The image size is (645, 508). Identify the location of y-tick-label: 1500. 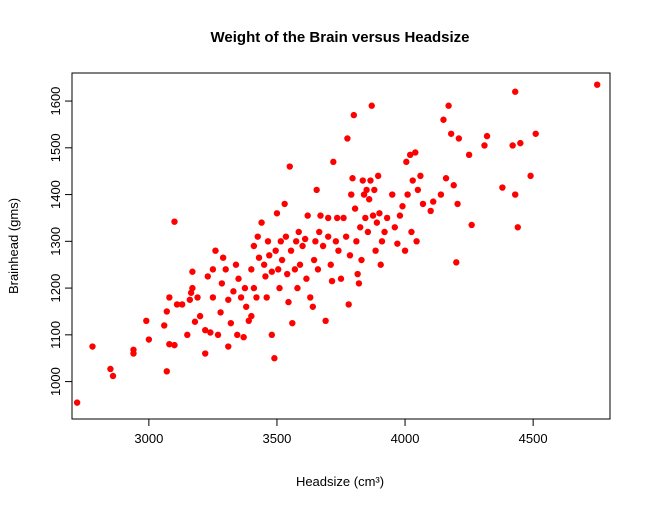
(55, 147).